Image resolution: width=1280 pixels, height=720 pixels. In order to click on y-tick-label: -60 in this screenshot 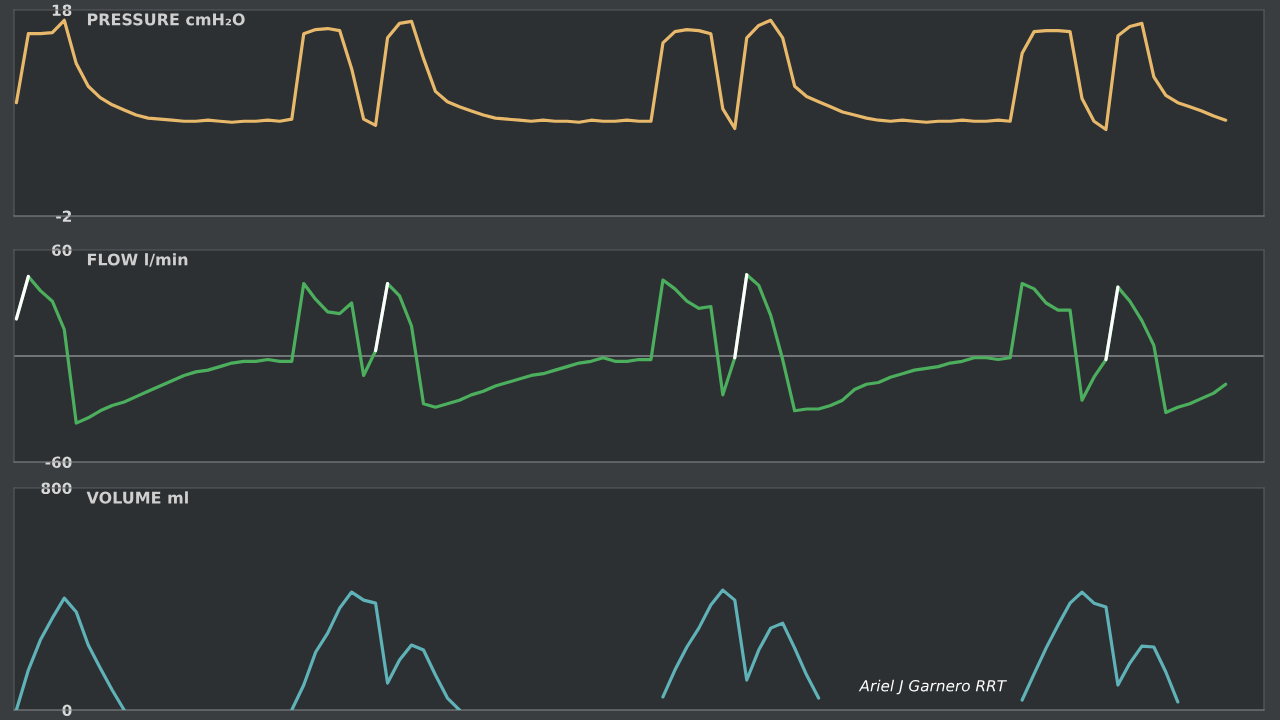, I will do `click(58, 462)`.